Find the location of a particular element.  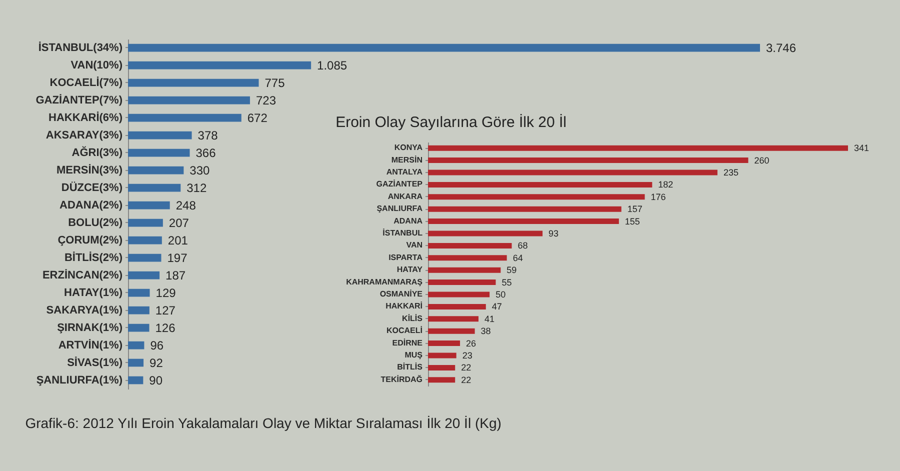

data-label: 26 is located at coordinates (471, 343).